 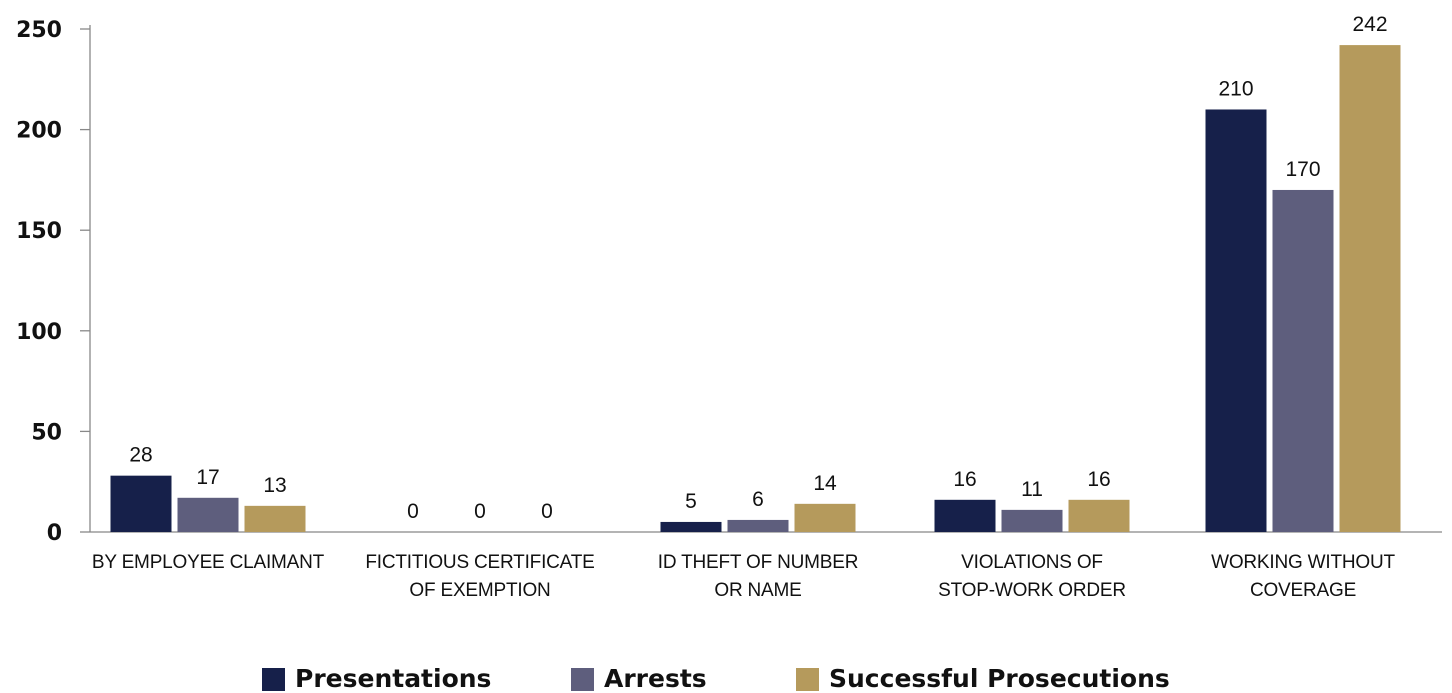 I want to click on x-category-label: FICTITIOUS CERTIFICATE, so click(x=479, y=562).